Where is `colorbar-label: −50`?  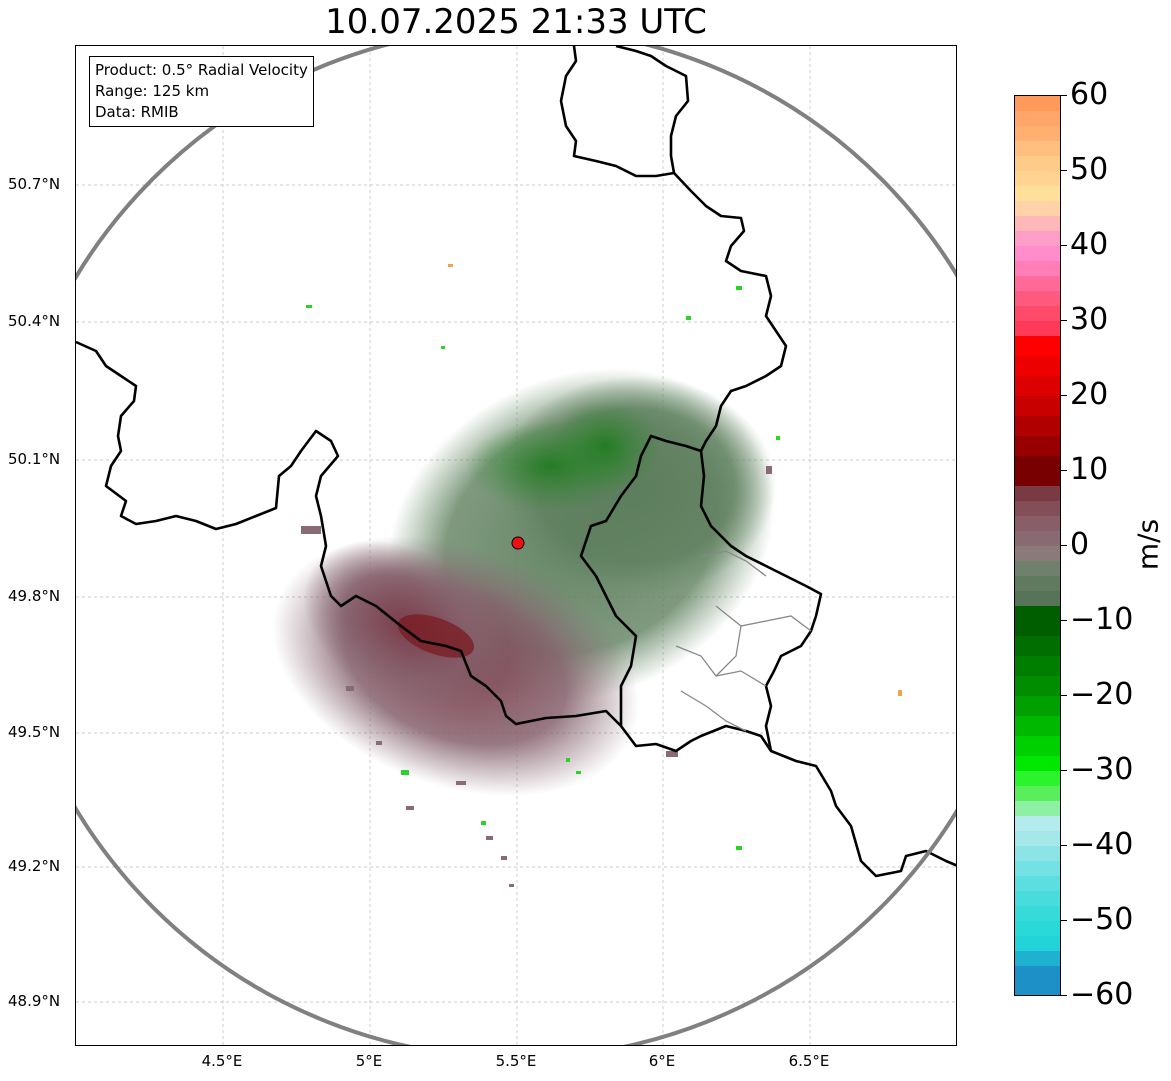
colorbar-label: −50 is located at coordinates (1102, 919).